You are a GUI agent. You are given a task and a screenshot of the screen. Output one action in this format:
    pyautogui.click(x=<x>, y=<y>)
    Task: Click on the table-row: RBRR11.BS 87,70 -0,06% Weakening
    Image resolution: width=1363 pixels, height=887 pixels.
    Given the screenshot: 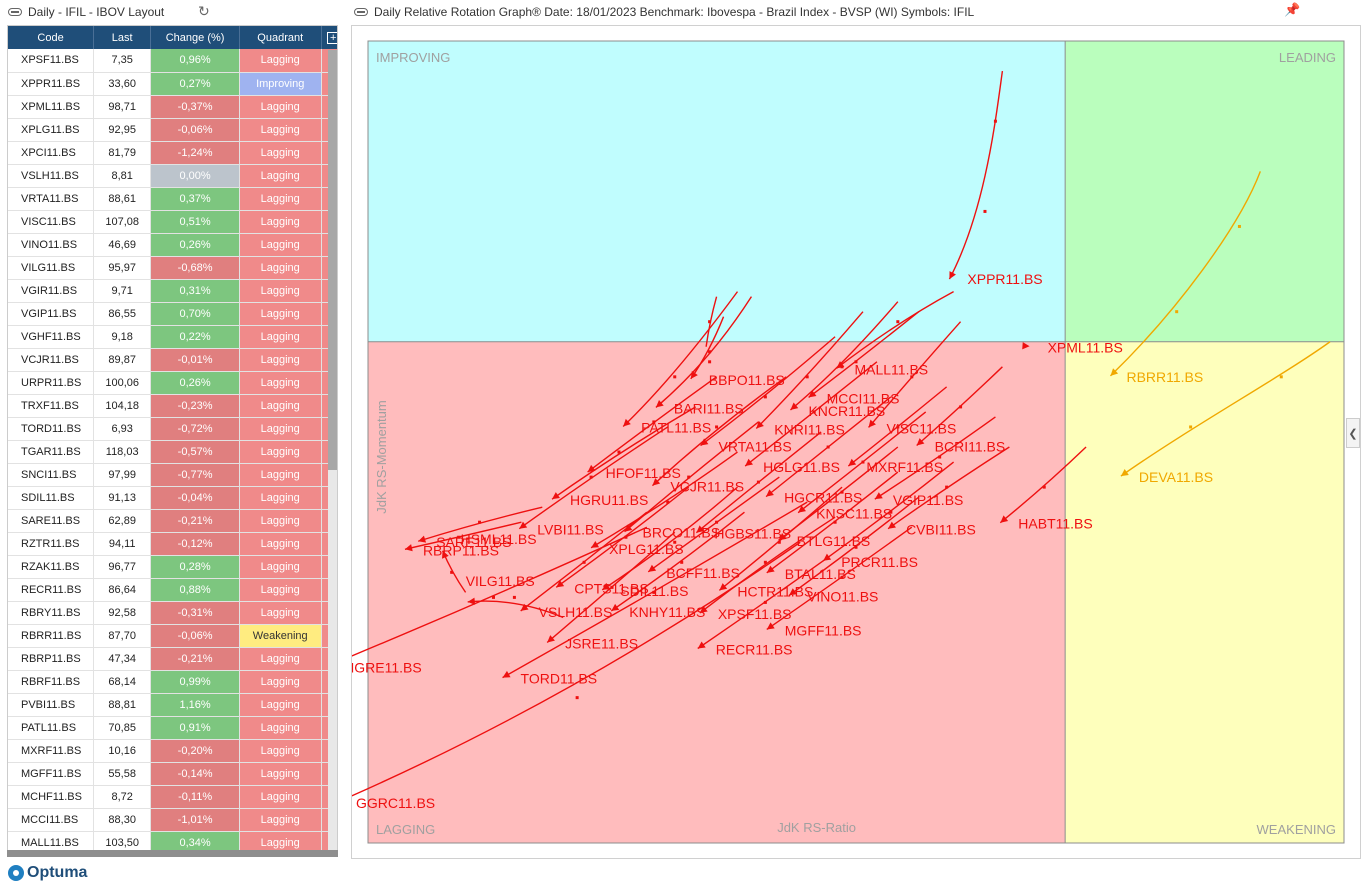 What is the action you would take?
    pyautogui.click(x=172, y=636)
    